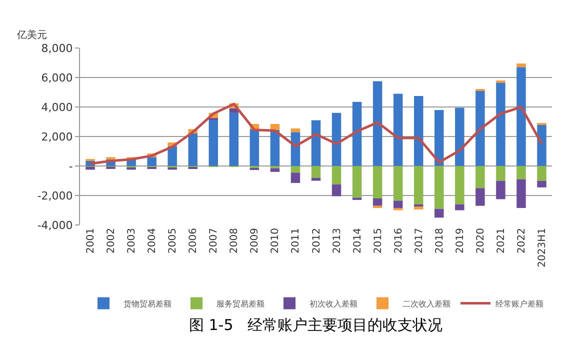  What do you see at coordinates (334, 303) in the screenshot?
I see `legend-label: 初次收入差额` at bounding box center [334, 303].